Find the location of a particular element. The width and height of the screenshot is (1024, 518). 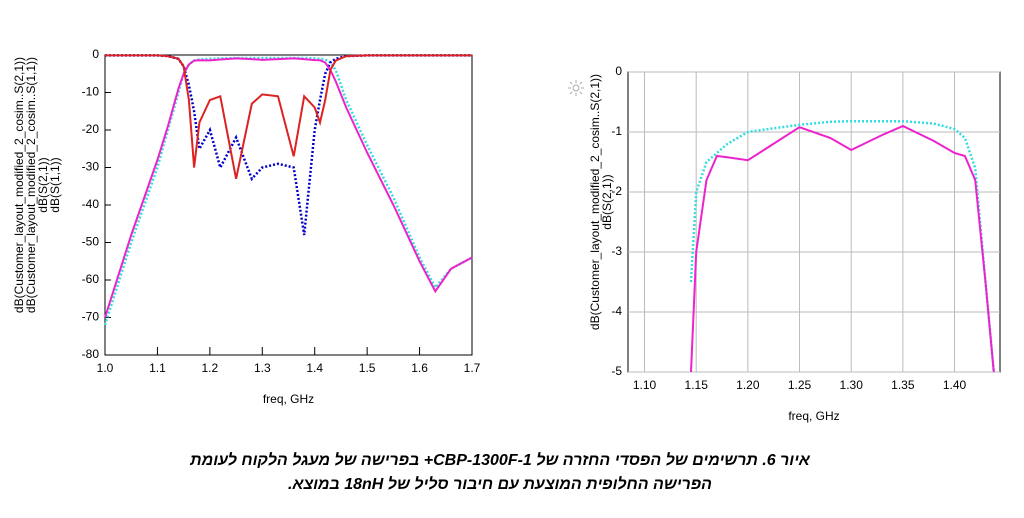

y-tick-label: -3 is located at coordinates (616, 251).